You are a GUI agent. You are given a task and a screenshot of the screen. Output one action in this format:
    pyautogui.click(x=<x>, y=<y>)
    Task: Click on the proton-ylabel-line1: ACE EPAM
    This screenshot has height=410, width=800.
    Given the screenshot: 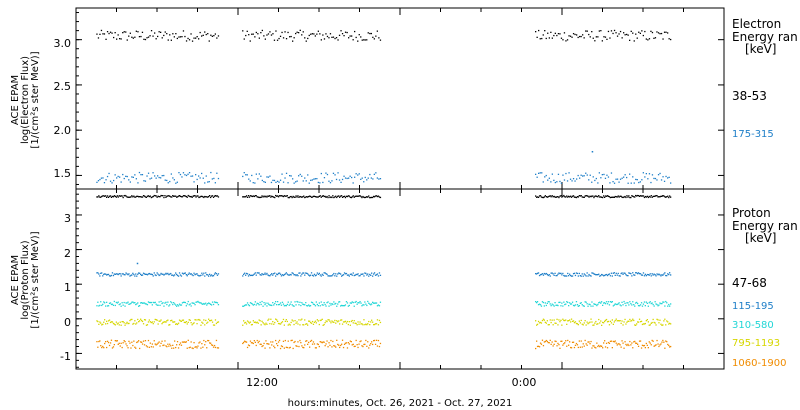 What is the action you would take?
    pyautogui.click(x=15, y=280)
    